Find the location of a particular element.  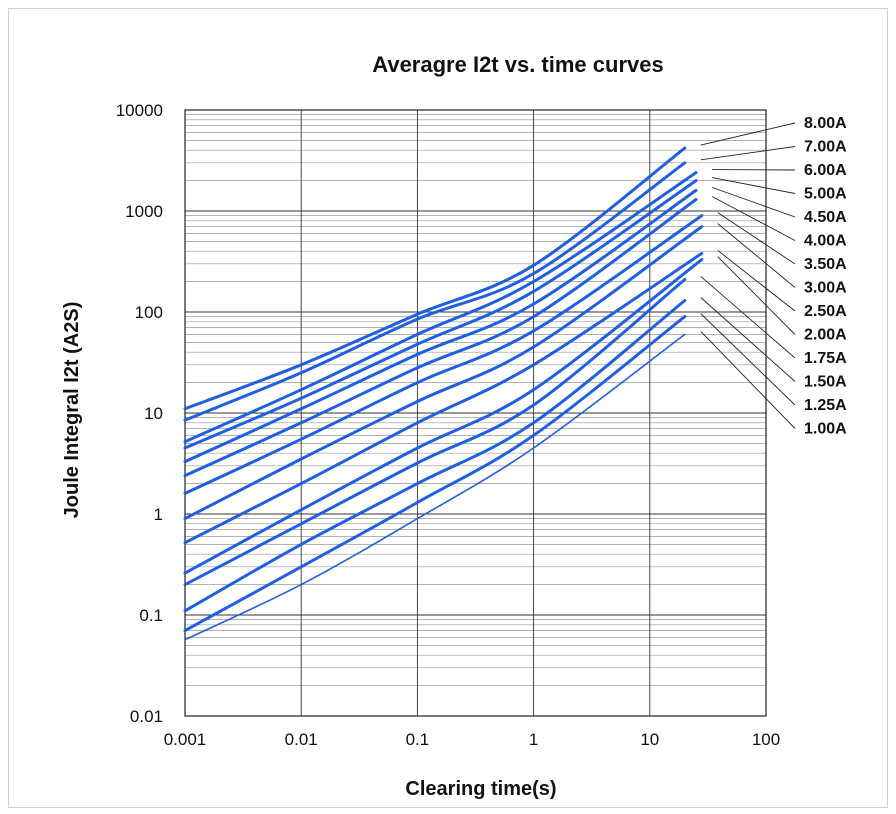

legend-label: 1.50A is located at coordinates (825, 382).